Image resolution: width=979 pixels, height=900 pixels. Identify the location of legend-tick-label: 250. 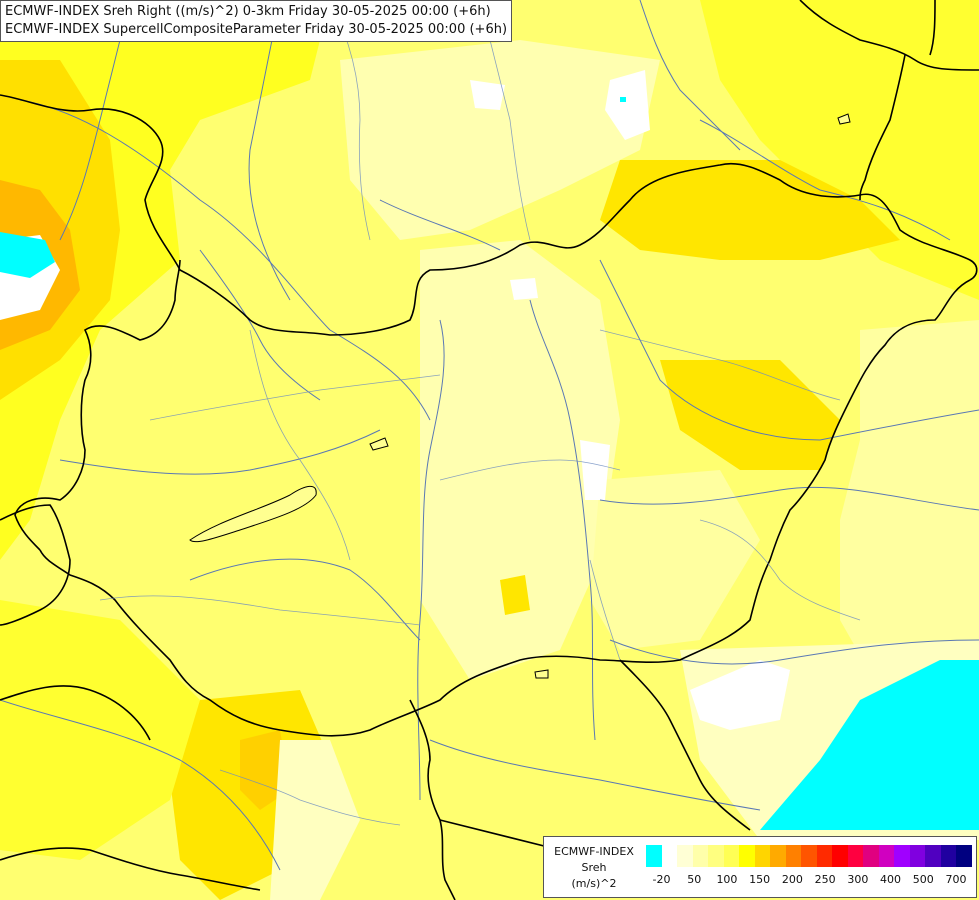
(825, 879).